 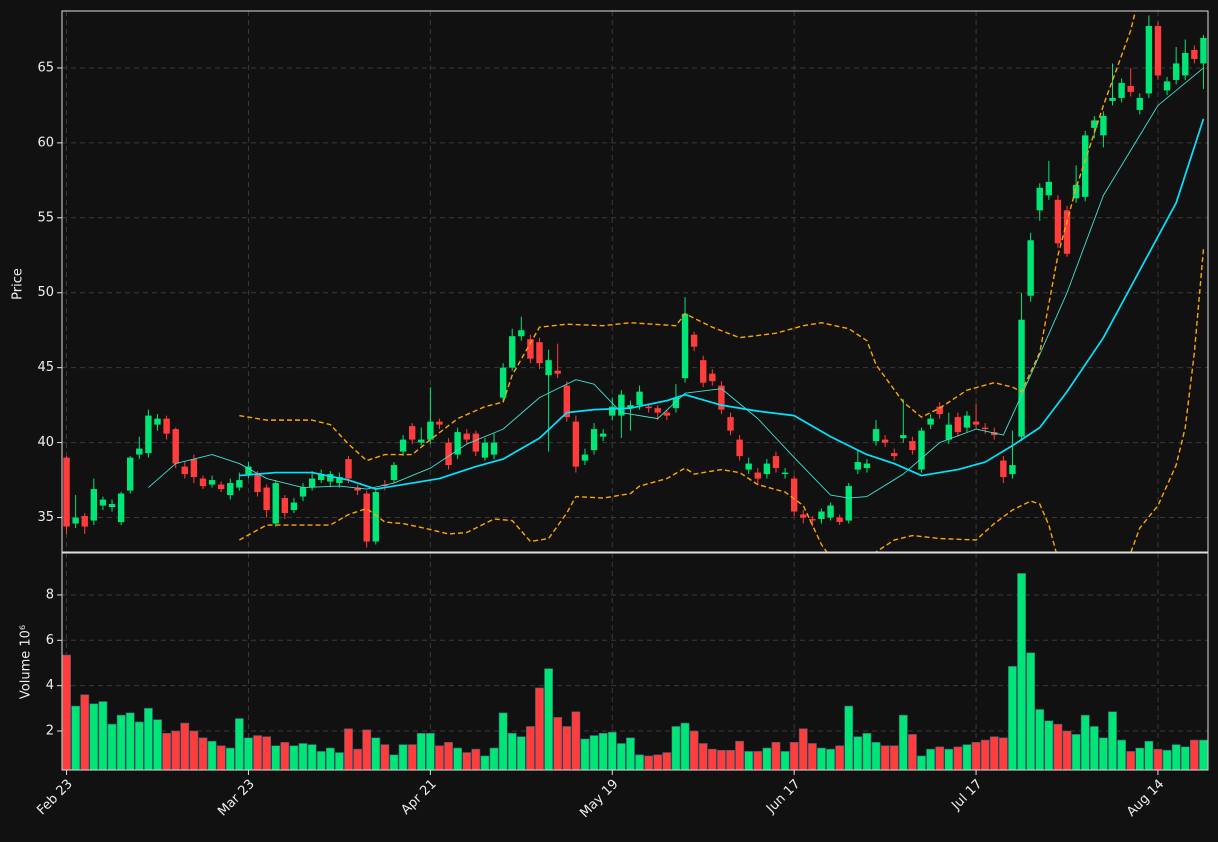 What do you see at coordinates (26, 662) in the screenshot?
I see `volume-axis-label: Volume 10⁶` at bounding box center [26, 662].